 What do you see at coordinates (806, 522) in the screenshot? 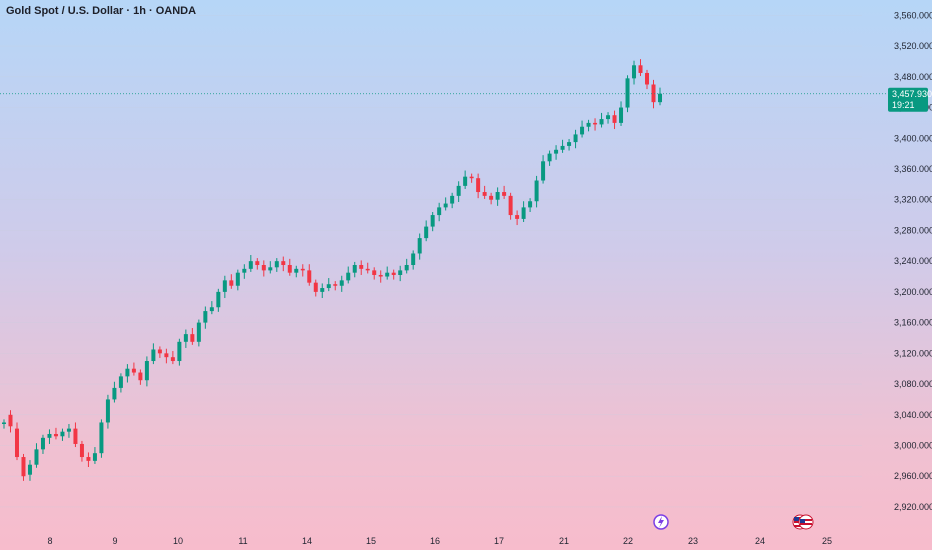
I see `us-flag-icon` at bounding box center [806, 522].